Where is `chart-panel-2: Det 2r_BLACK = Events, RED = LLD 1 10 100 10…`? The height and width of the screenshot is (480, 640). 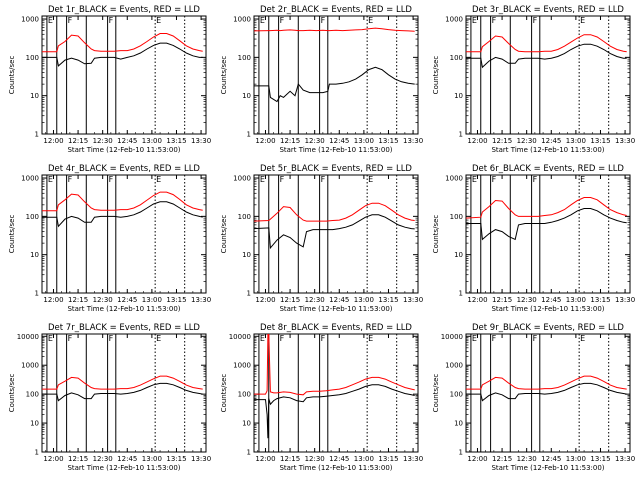
chart-panel-2: Det 2r_BLACK = Events, RED = LLD 1 10 100 10… is located at coordinates (321, 79).